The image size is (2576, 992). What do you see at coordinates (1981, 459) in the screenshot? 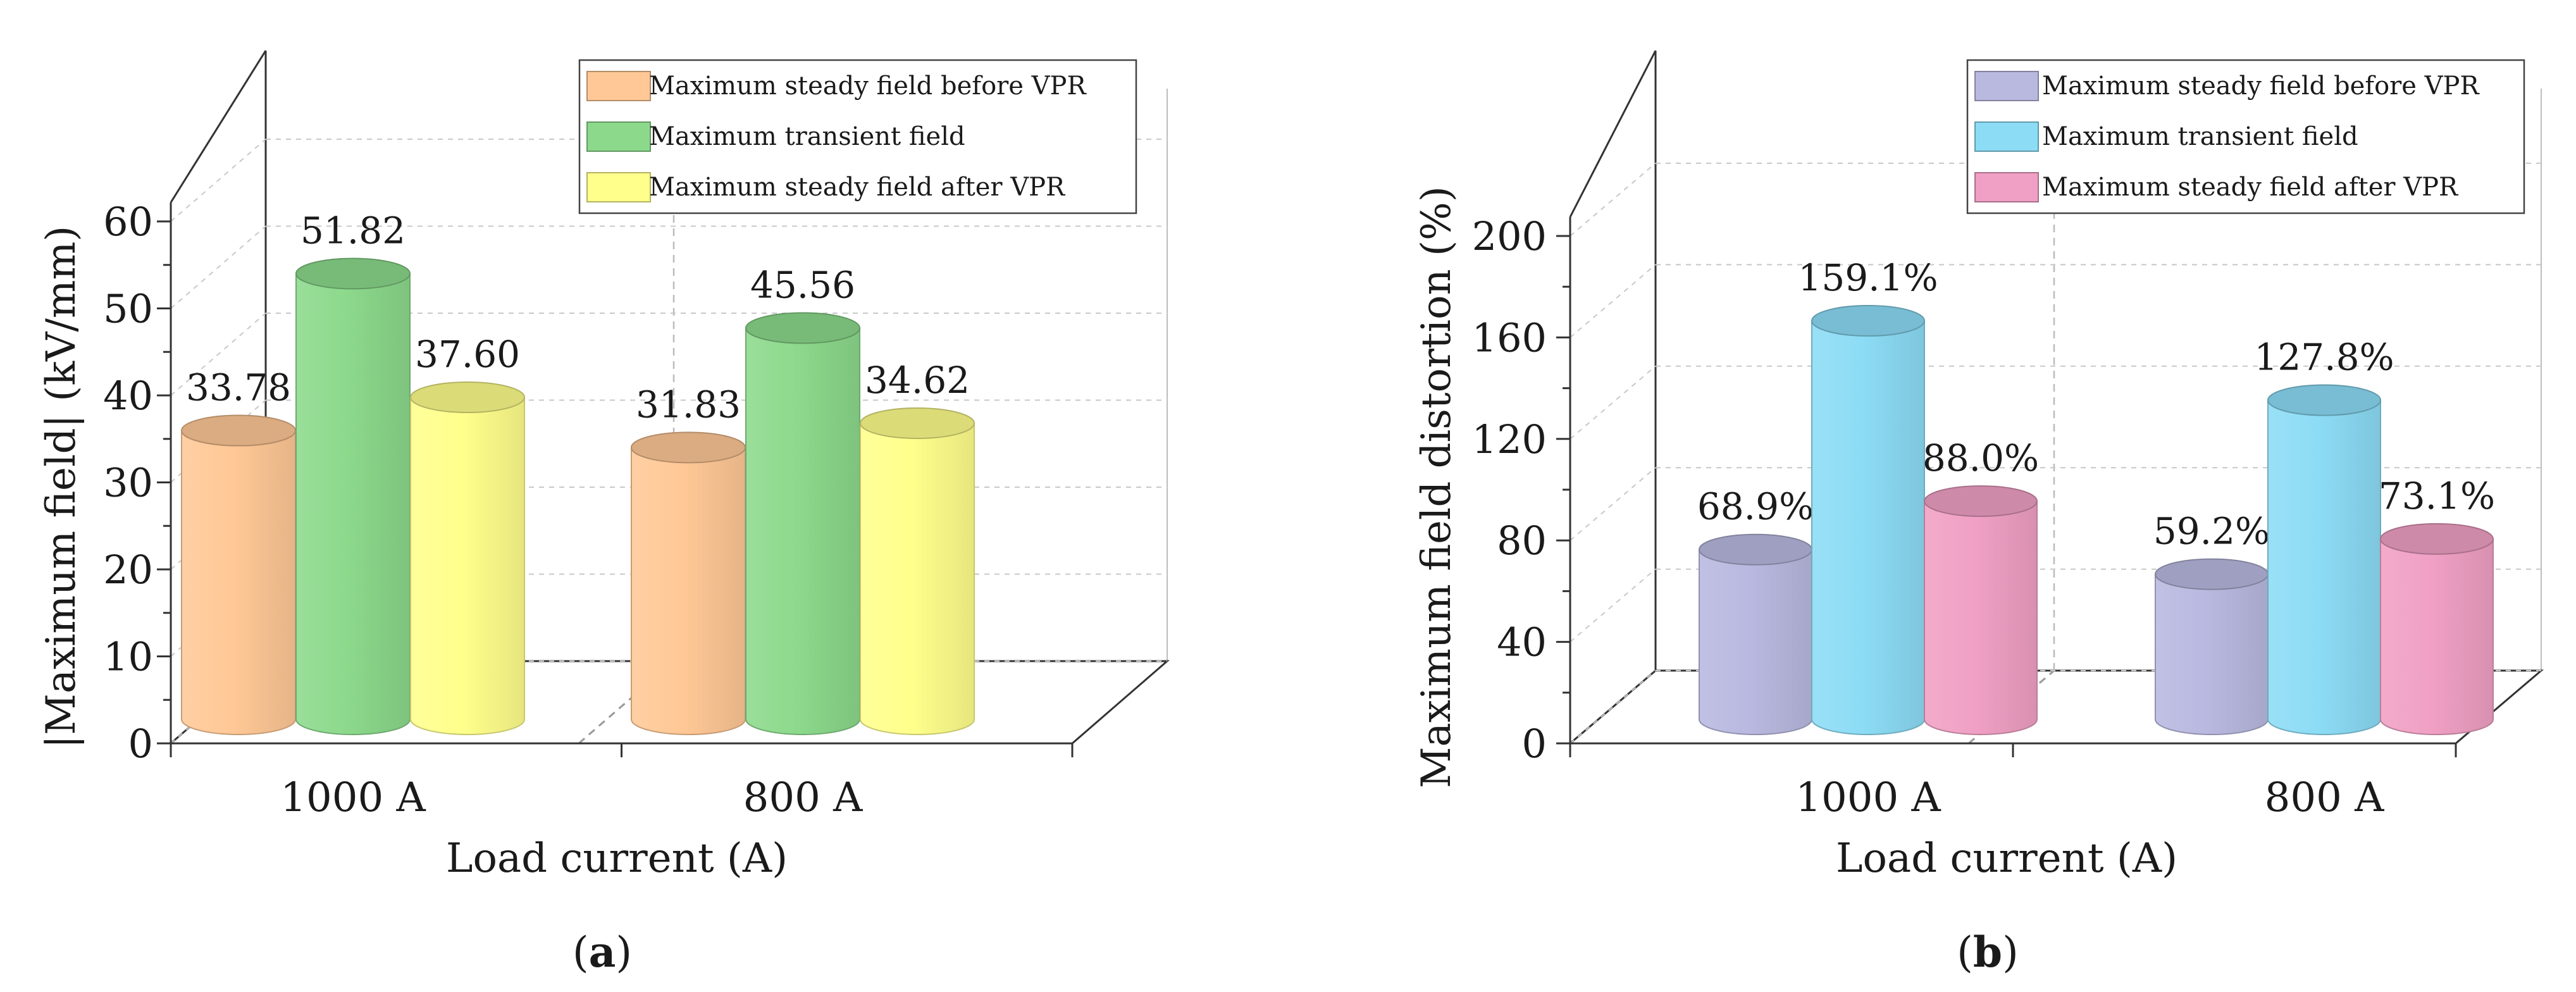
I see `data-label: 88.0%` at bounding box center [1981, 459].